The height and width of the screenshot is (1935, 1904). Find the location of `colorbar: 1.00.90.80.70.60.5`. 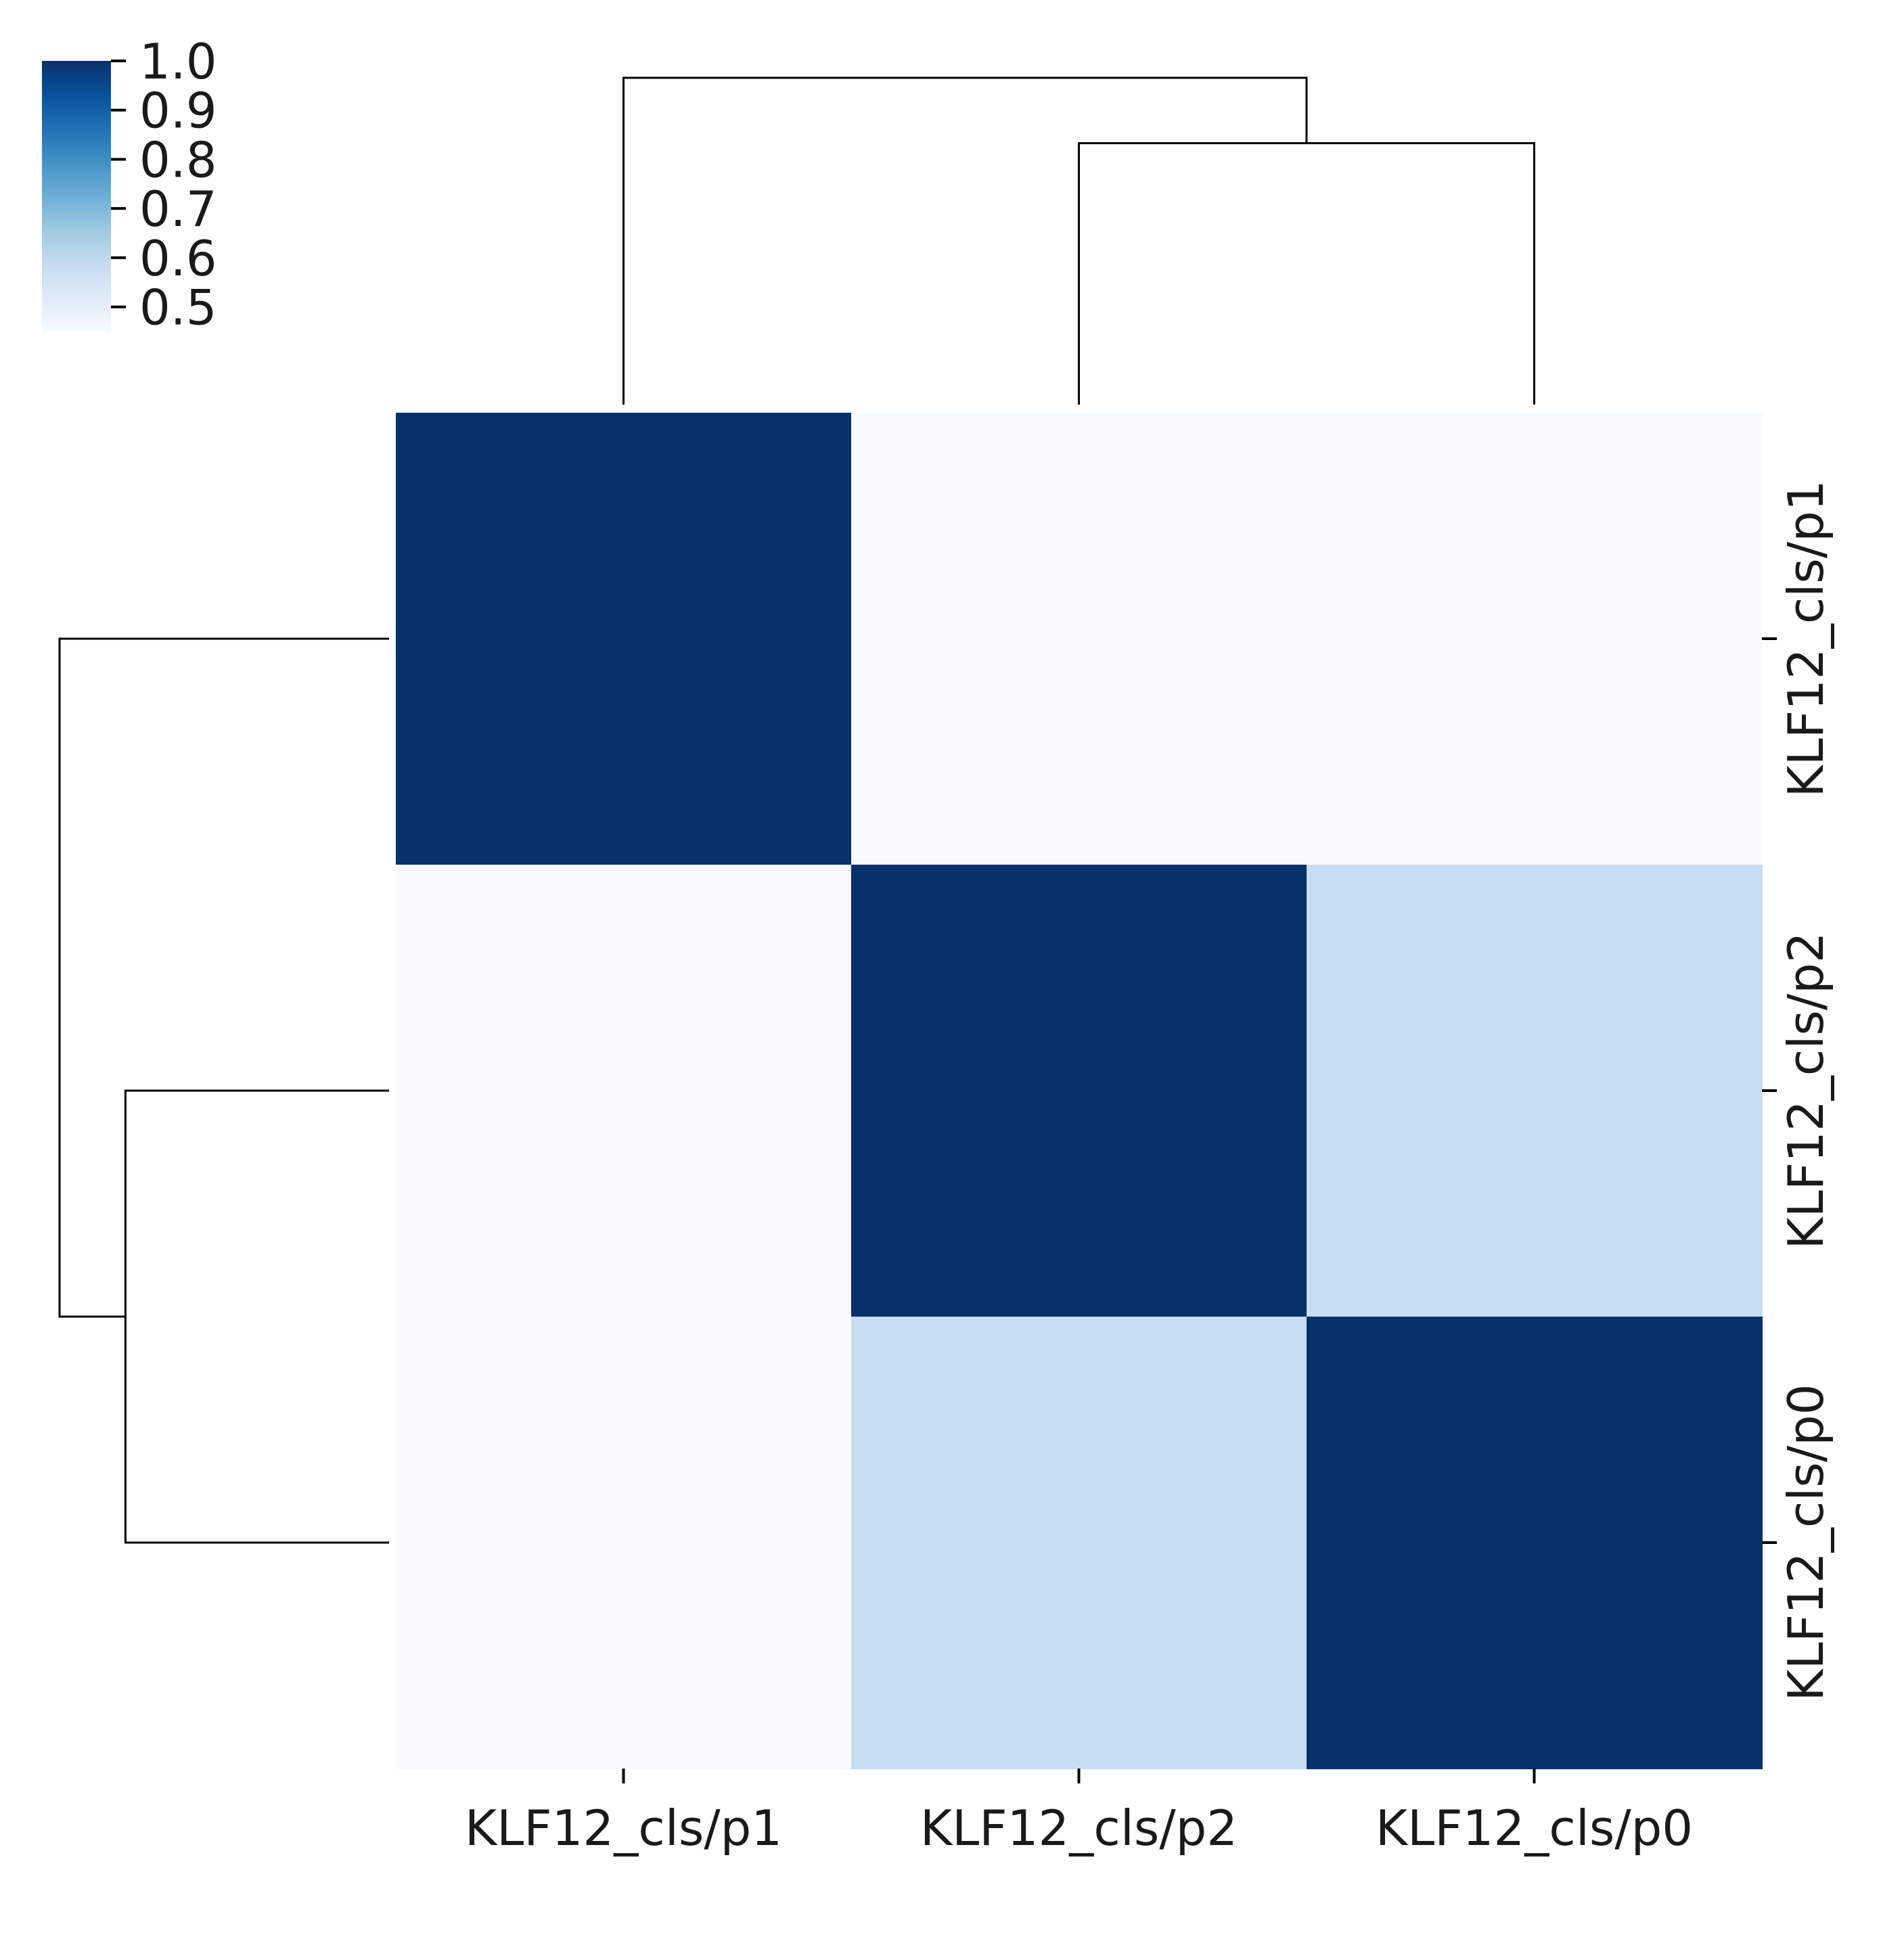

colorbar: 1.00.90.80.70.60.5 is located at coordinates (129, 184).